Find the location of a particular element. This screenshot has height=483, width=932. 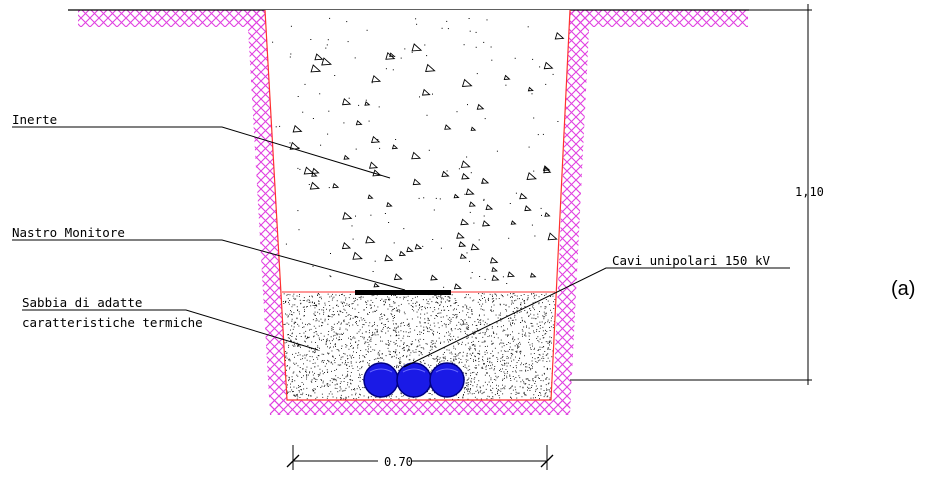

cable-1-sheen is located at coordinates (381, 370).